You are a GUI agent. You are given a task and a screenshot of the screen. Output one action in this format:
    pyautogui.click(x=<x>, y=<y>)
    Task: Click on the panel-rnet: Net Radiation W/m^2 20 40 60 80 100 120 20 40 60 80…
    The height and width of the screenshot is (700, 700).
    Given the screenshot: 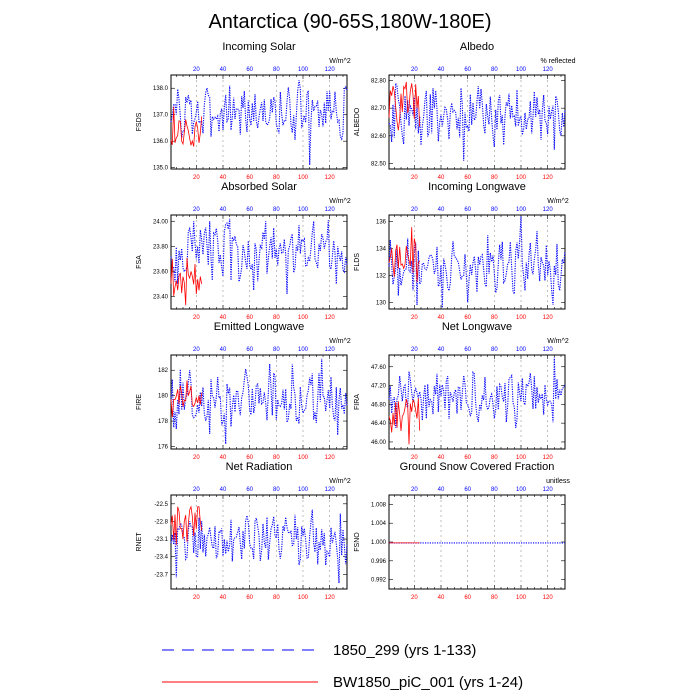 What is the action you would take?
    pyautogui.click(x=243, y=531)
    